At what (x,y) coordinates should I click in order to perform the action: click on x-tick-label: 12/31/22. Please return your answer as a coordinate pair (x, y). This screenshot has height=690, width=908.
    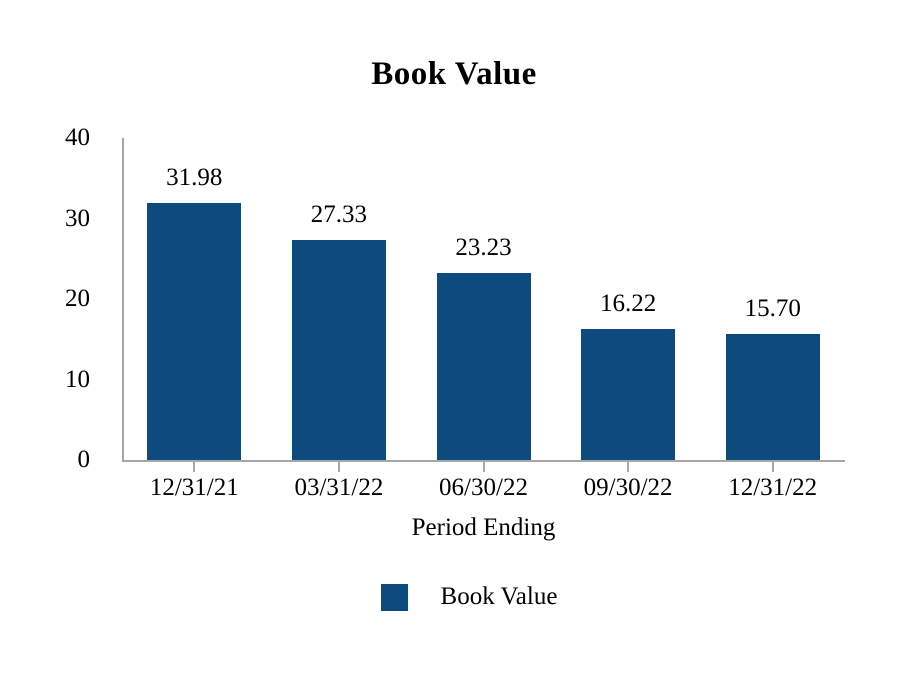
    Looking at the image, I should click on (773, 487).